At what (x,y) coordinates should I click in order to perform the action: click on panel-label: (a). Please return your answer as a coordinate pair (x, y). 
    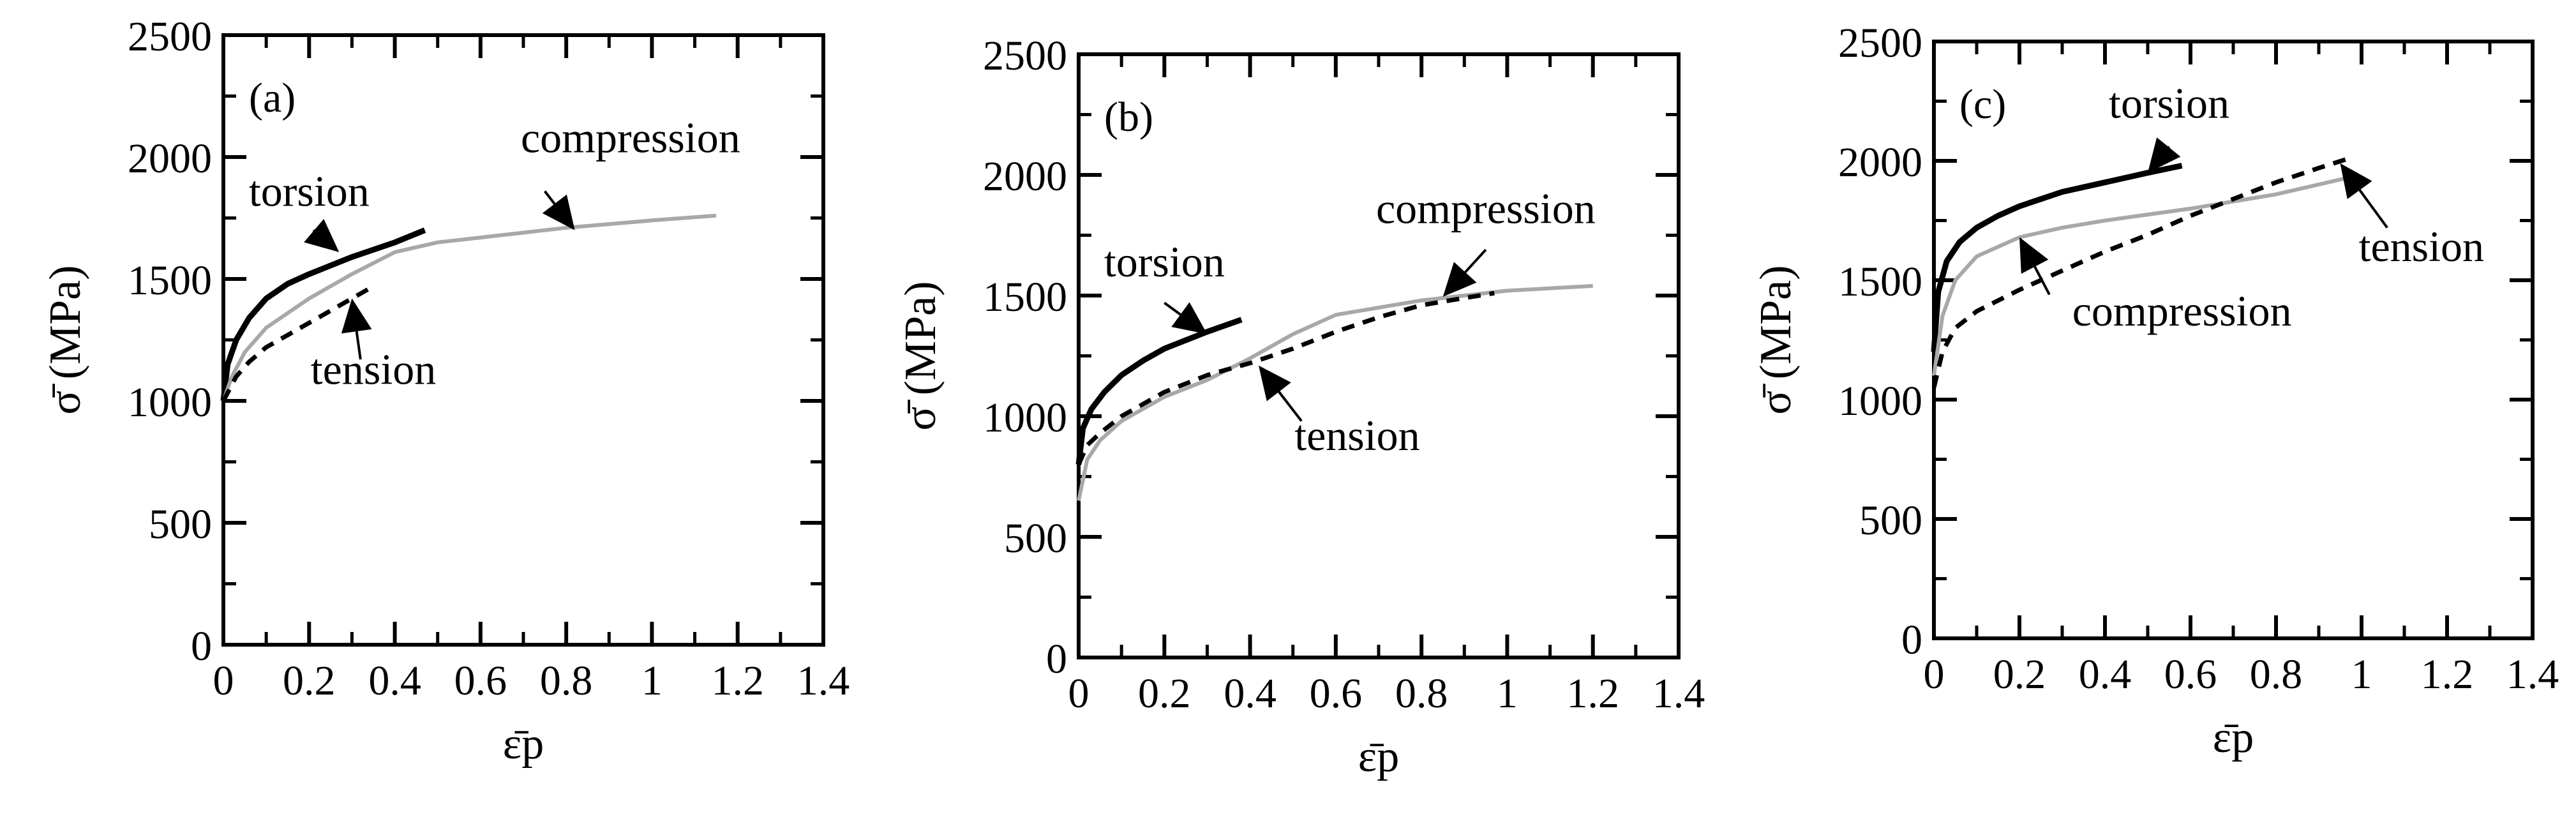
    Looking at the image, I should click on (272, 98).